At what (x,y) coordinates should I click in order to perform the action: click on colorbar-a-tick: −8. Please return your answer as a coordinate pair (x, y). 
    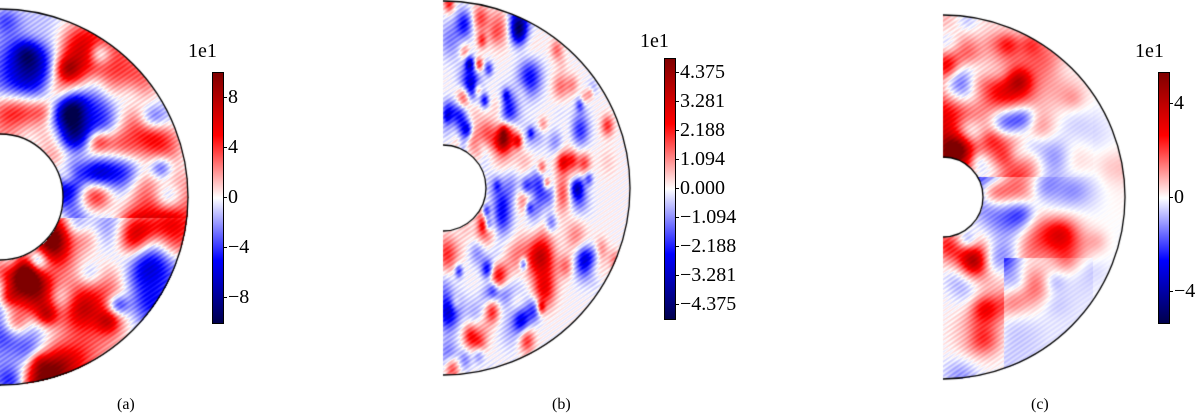
    Looking at the image, I should click on (236, 297).